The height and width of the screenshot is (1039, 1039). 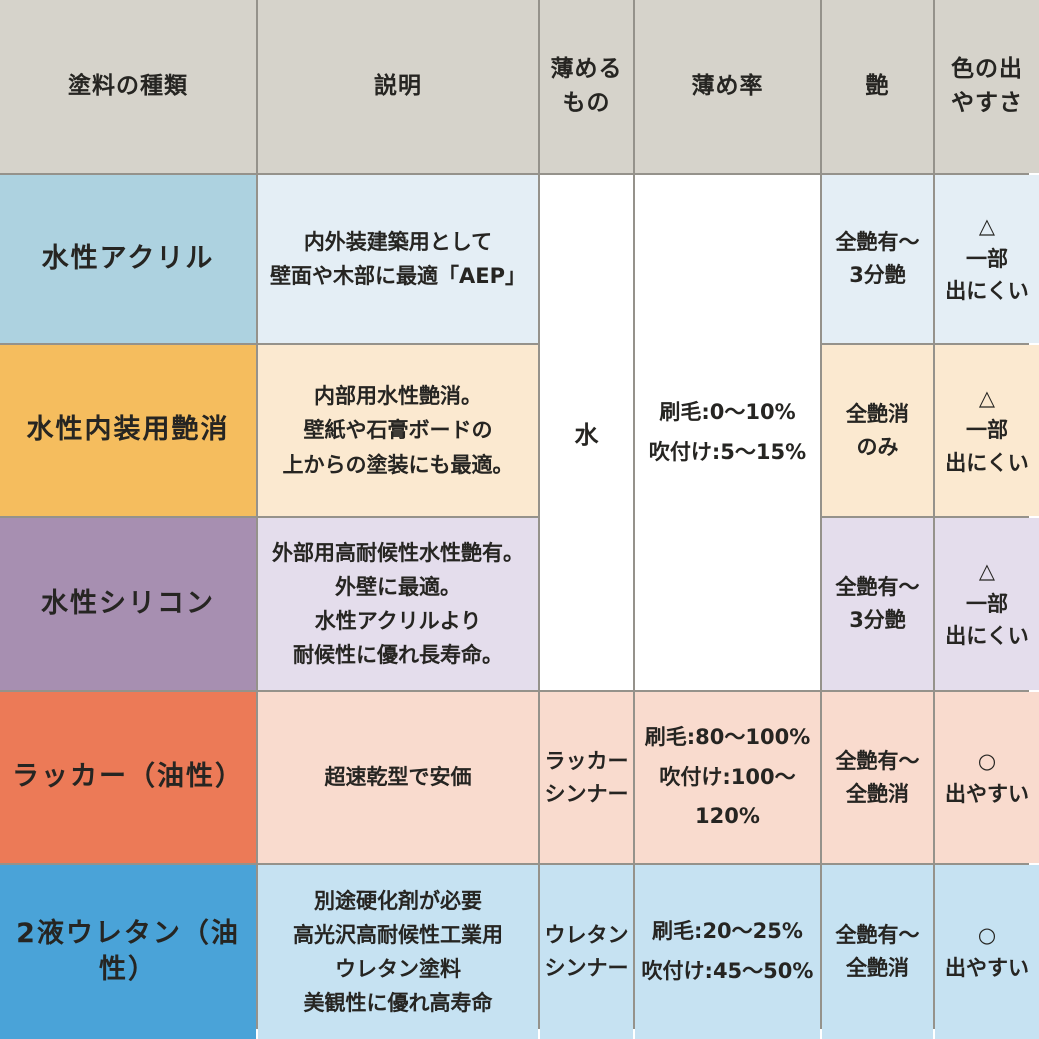 What do you see at coordinates (128, 86) in the screenshot?
I see `header-paint-type: 塗料の種類` at bounding box center [128, 86].